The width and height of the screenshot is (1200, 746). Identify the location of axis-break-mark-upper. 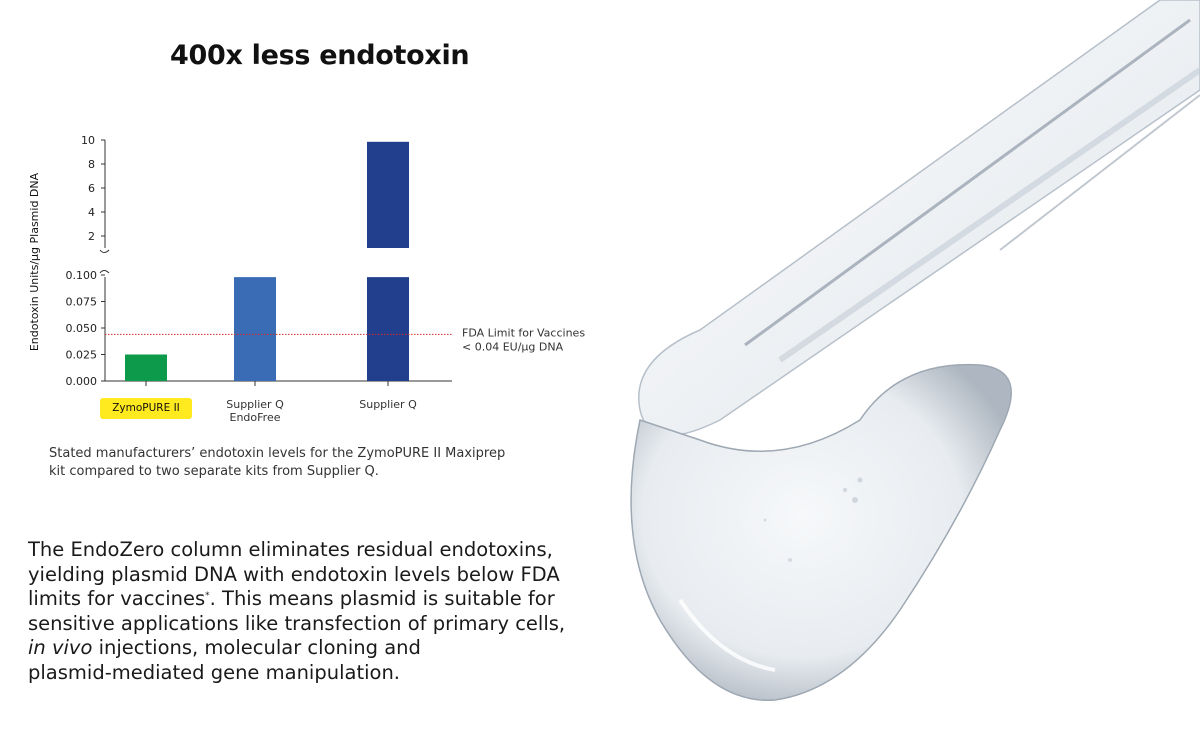
(104, 251).